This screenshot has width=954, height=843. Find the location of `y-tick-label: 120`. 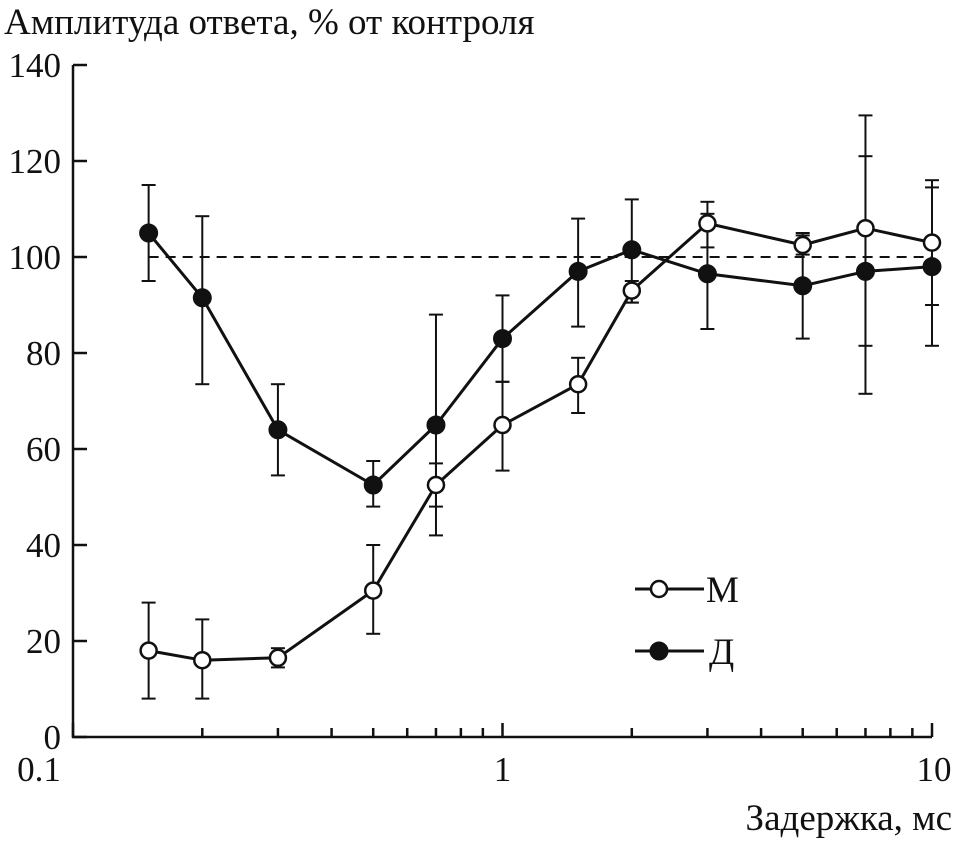

y-tick-label: 120 is located at coordinates (35, 161).